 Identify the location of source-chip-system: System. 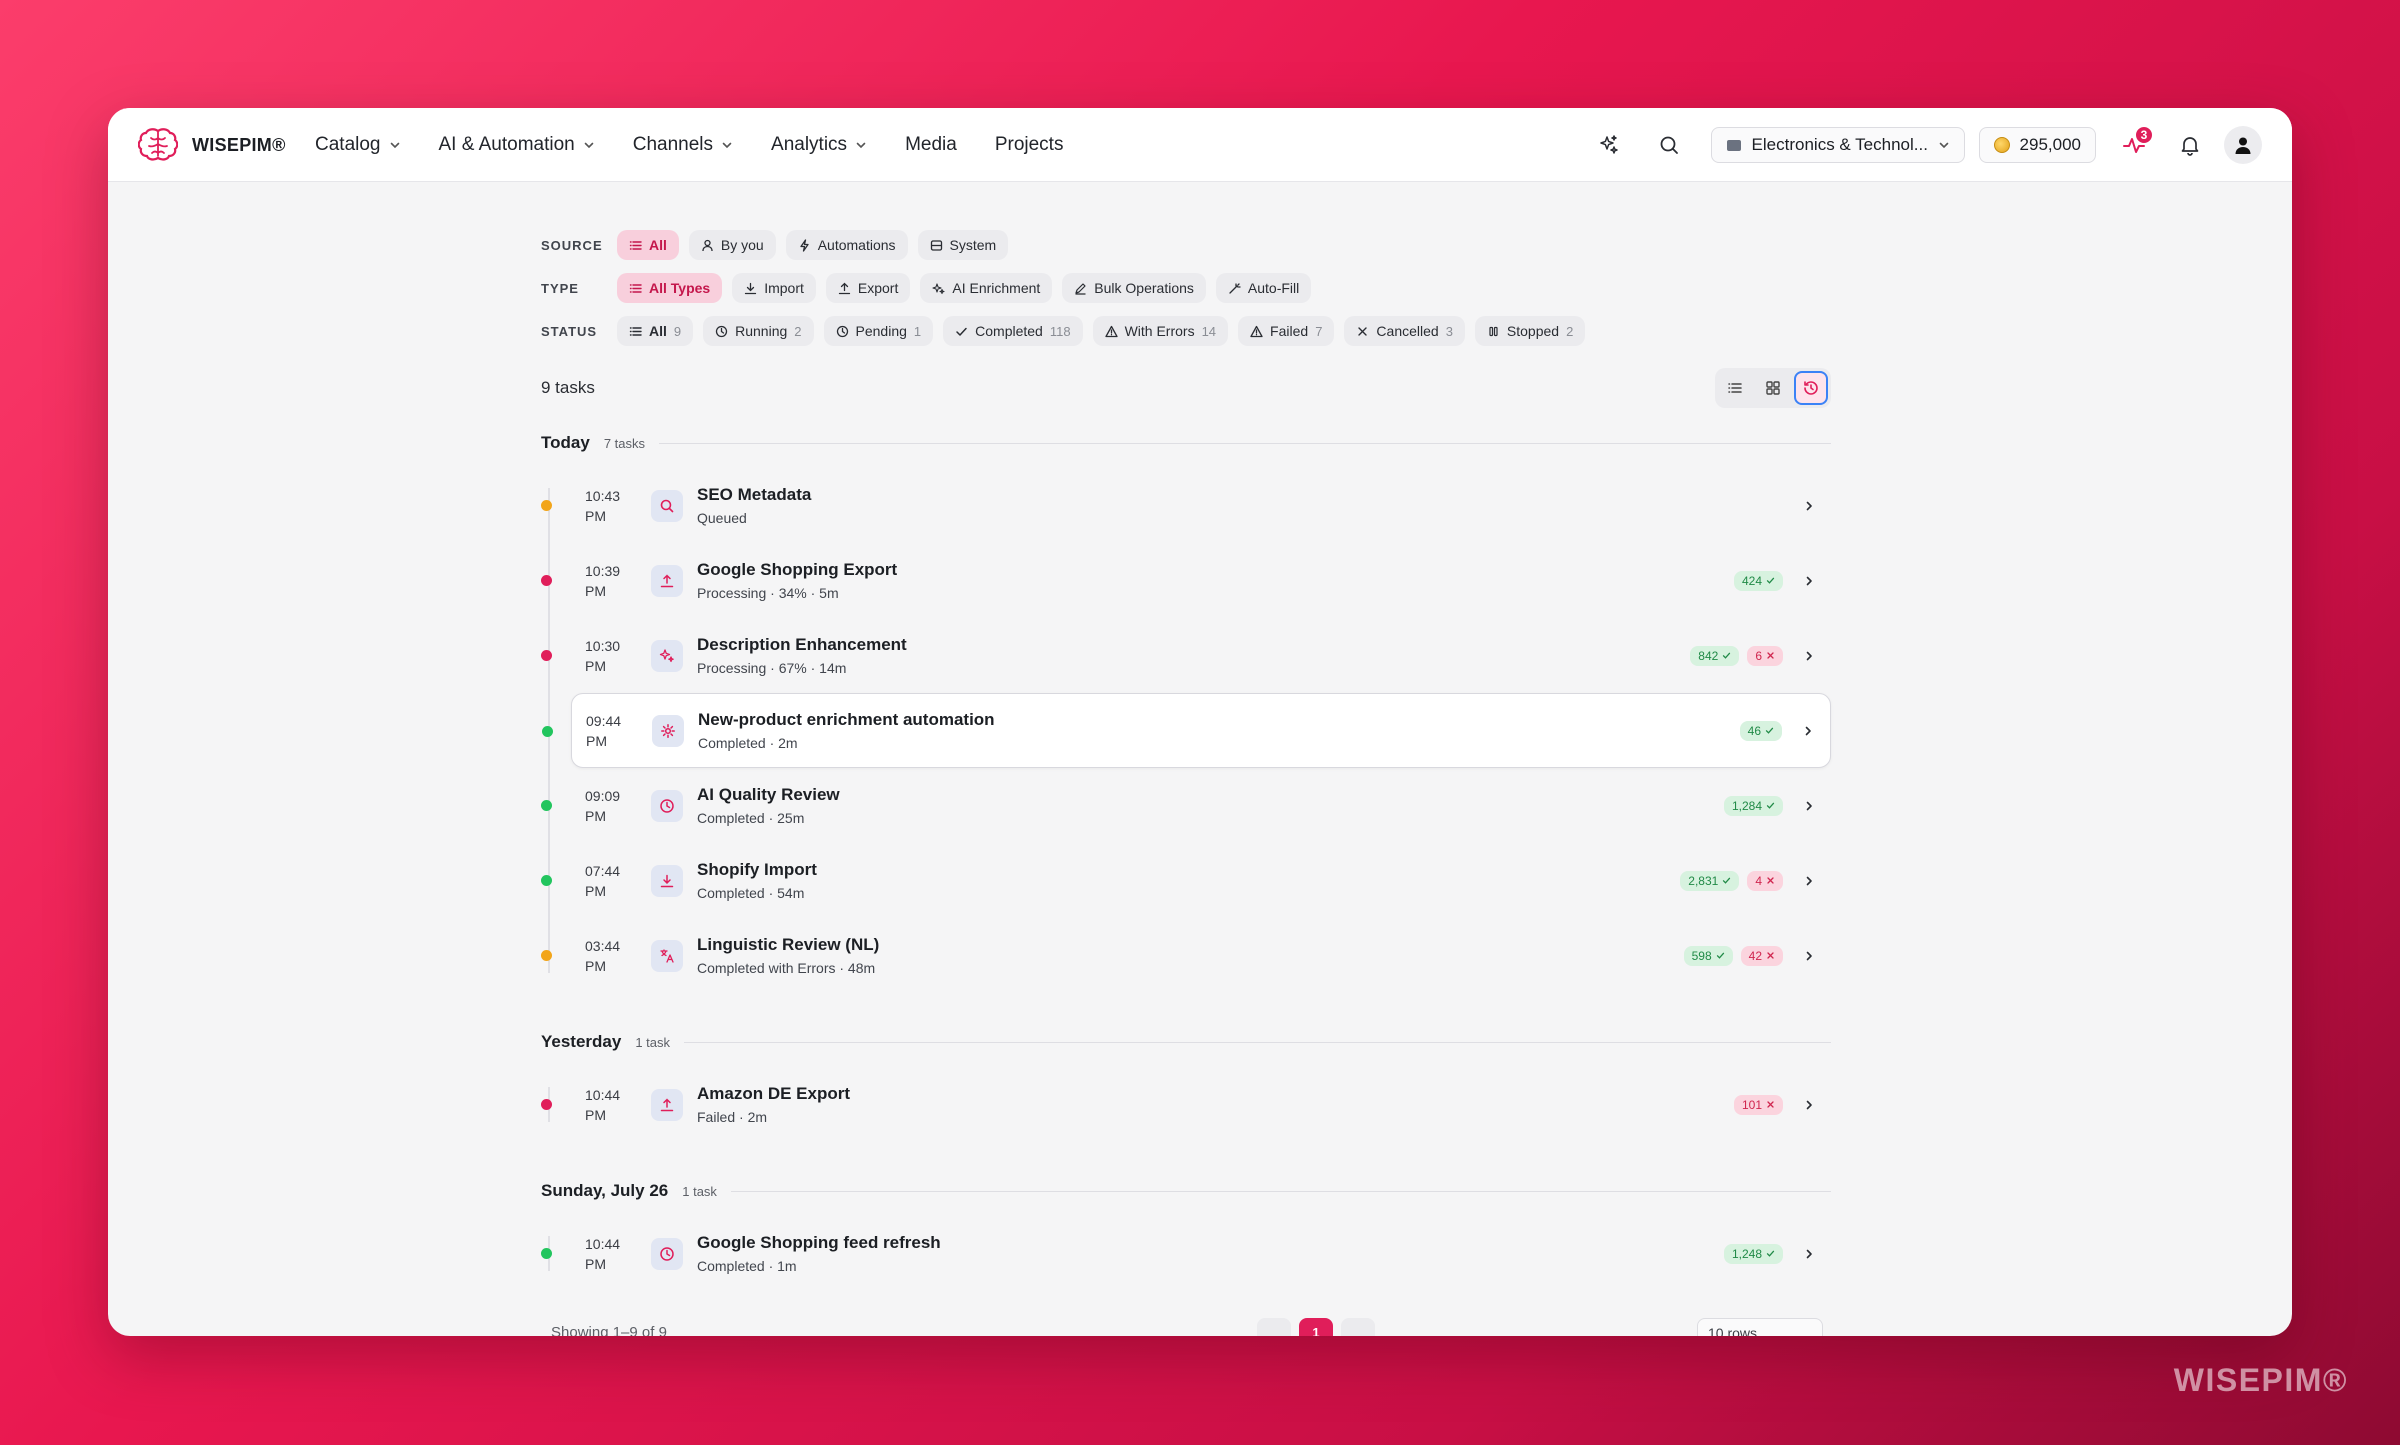
(963, 245).